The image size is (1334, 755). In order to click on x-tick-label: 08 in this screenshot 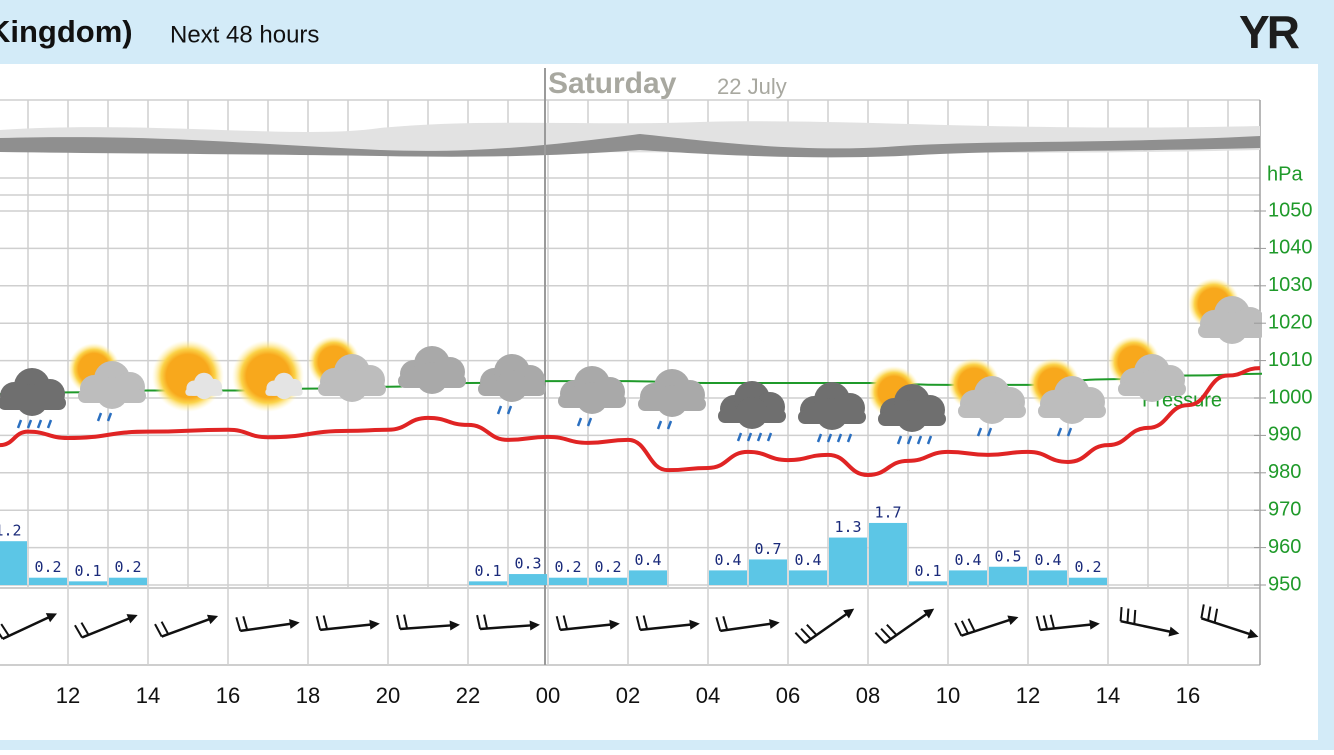, I will do `click(868, 695)`.